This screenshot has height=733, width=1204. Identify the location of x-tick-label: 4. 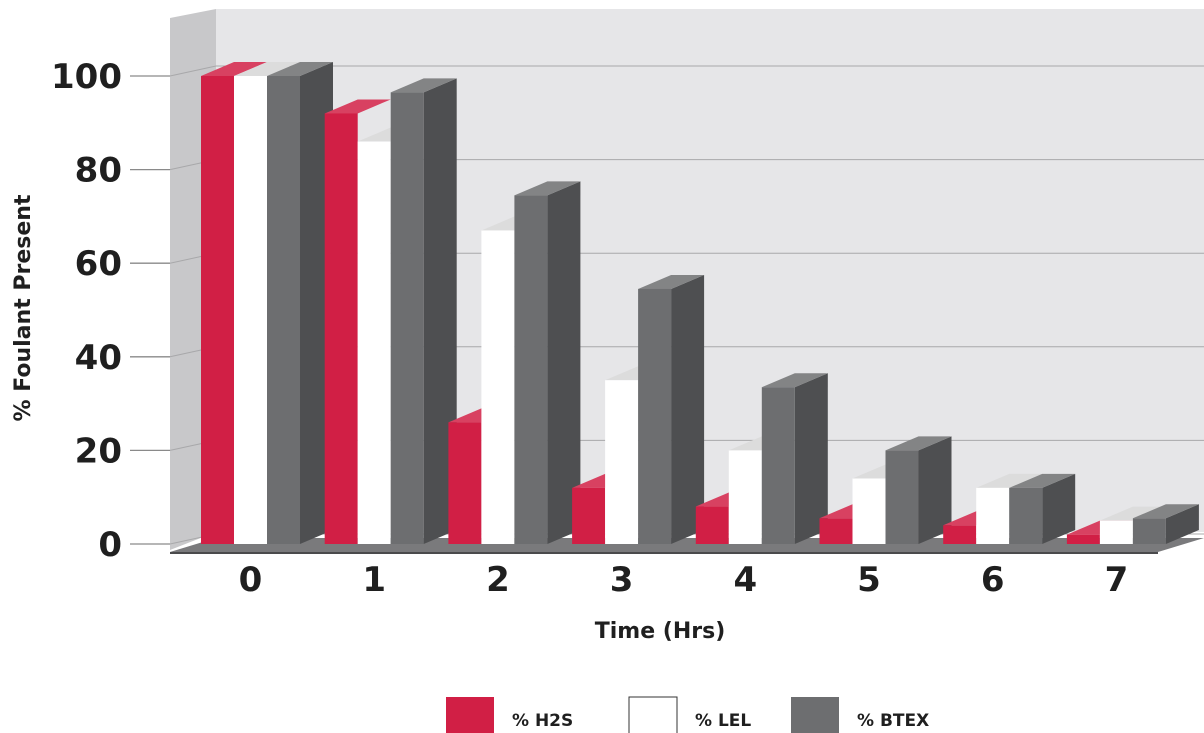
(745, 580).